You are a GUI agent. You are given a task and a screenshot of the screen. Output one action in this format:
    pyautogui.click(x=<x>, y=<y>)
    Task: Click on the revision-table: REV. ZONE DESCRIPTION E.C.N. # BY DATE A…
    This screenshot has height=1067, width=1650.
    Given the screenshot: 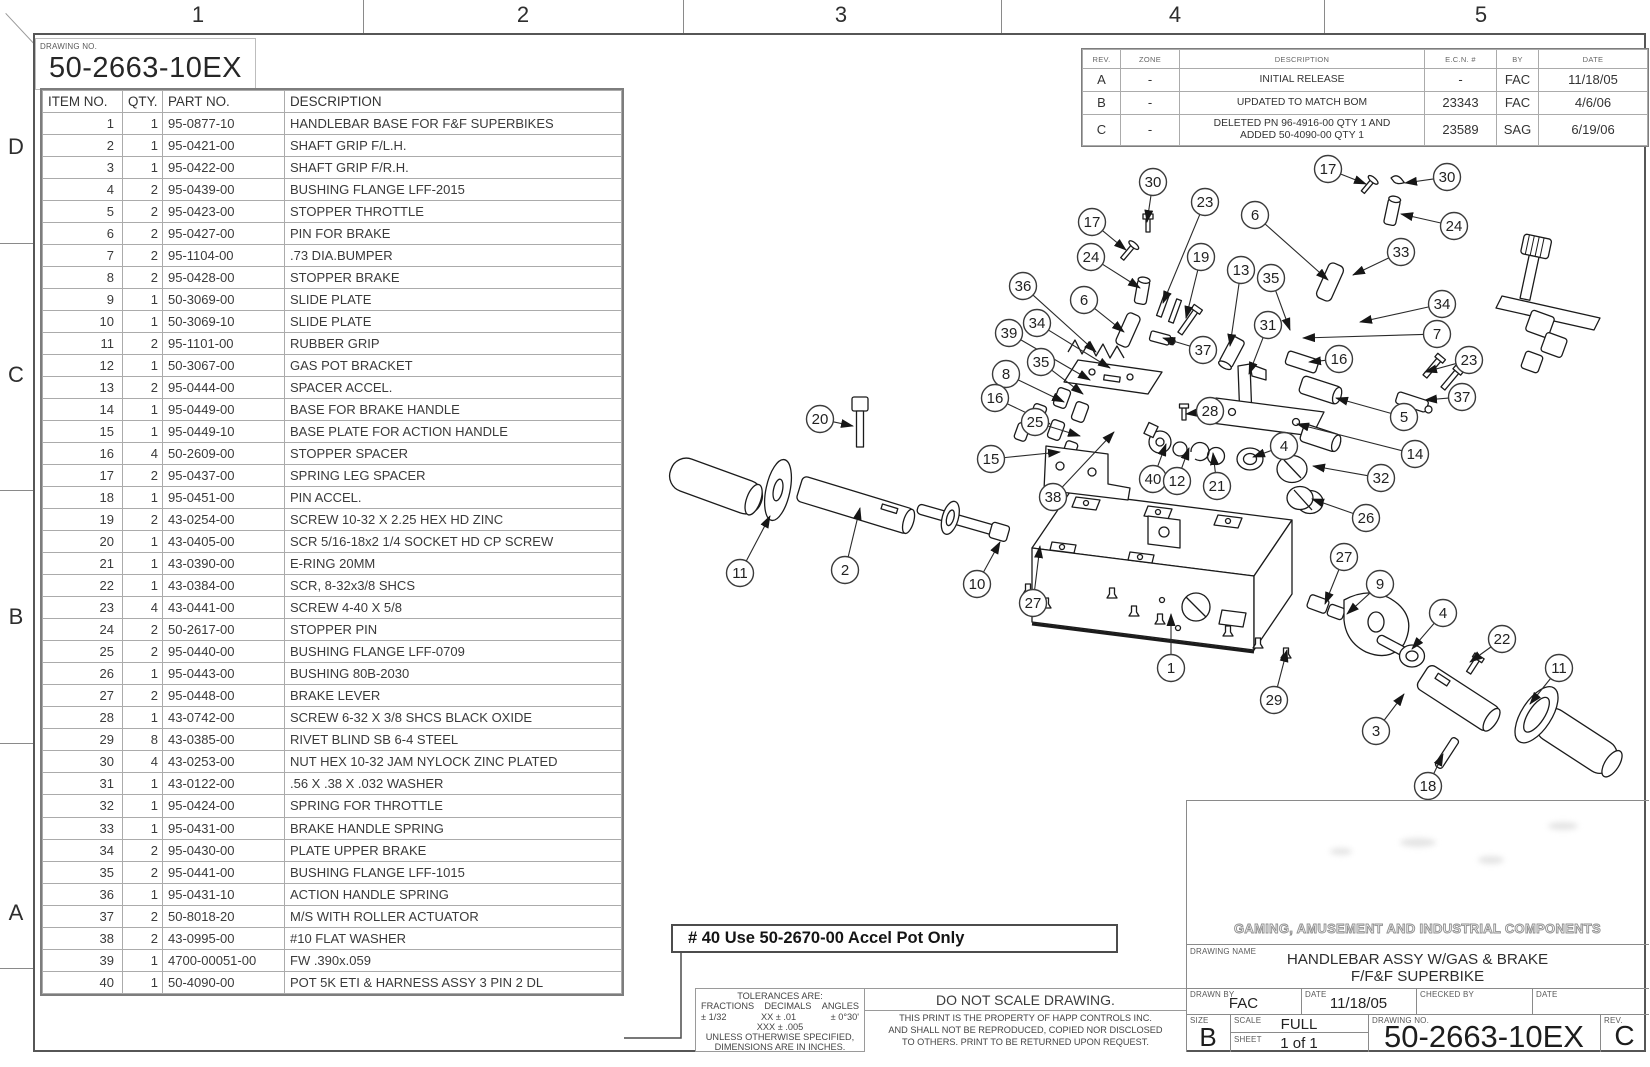 What is the action you would take?
    pyautogui.click(x=1365, y=97)
    